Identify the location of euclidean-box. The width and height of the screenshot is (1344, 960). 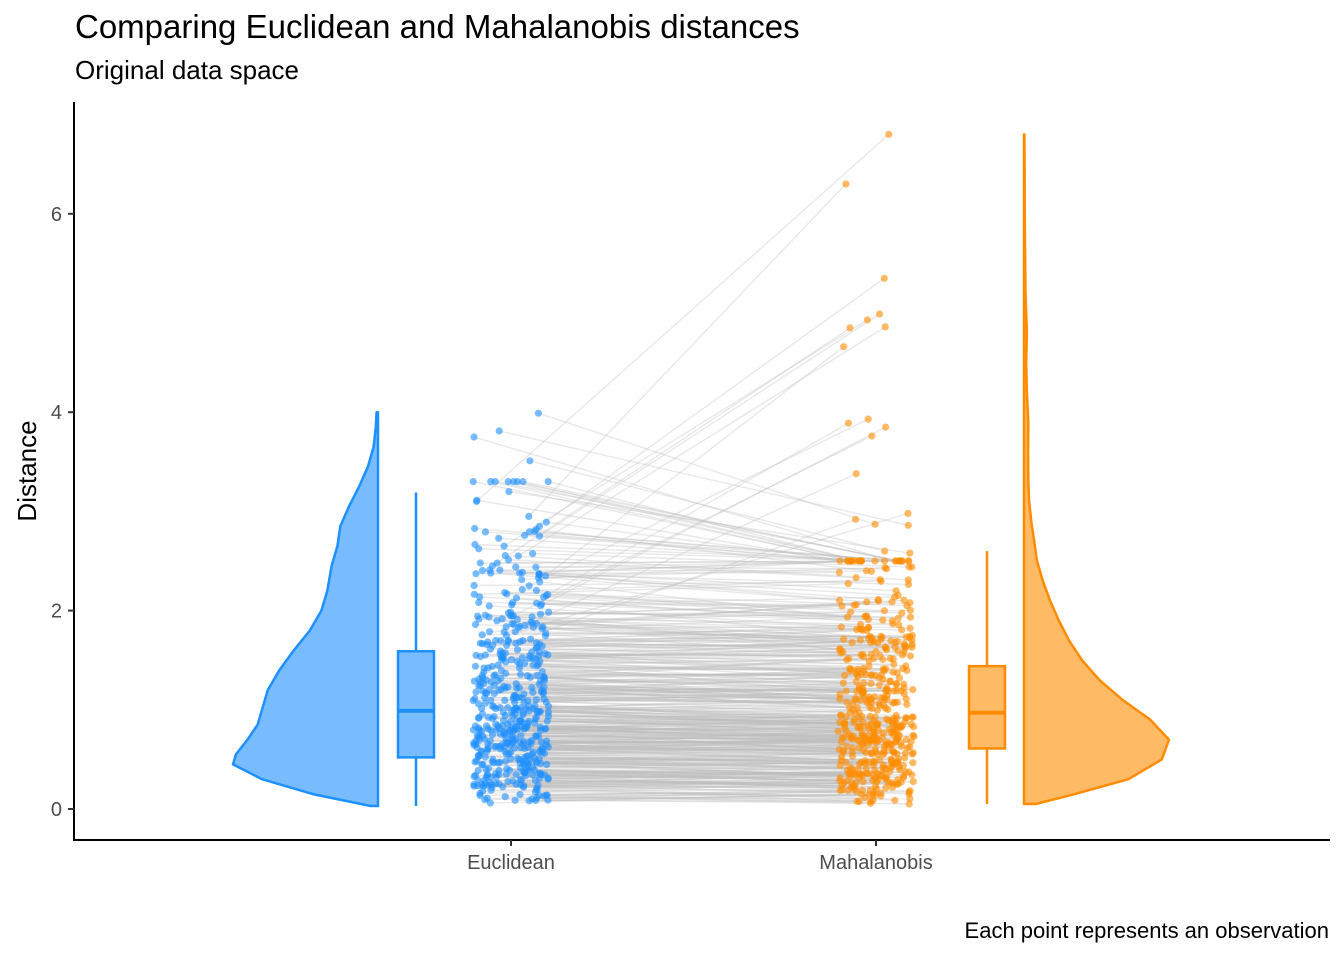
(416, 704).